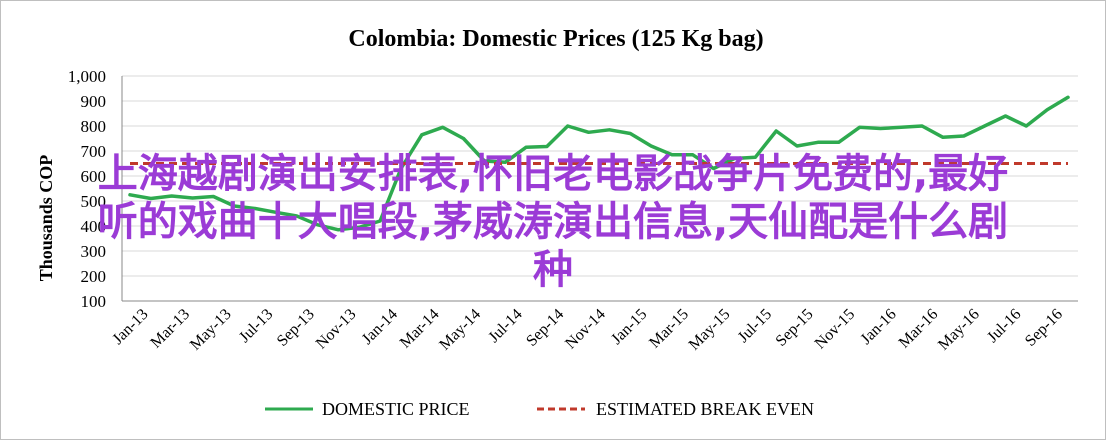  I want to click on x-tick-label: Jan-15, so click(629, 327).